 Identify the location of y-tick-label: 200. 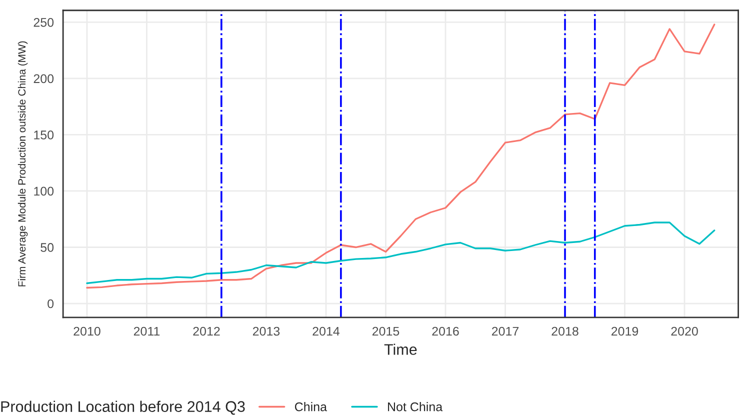
(44, 79).